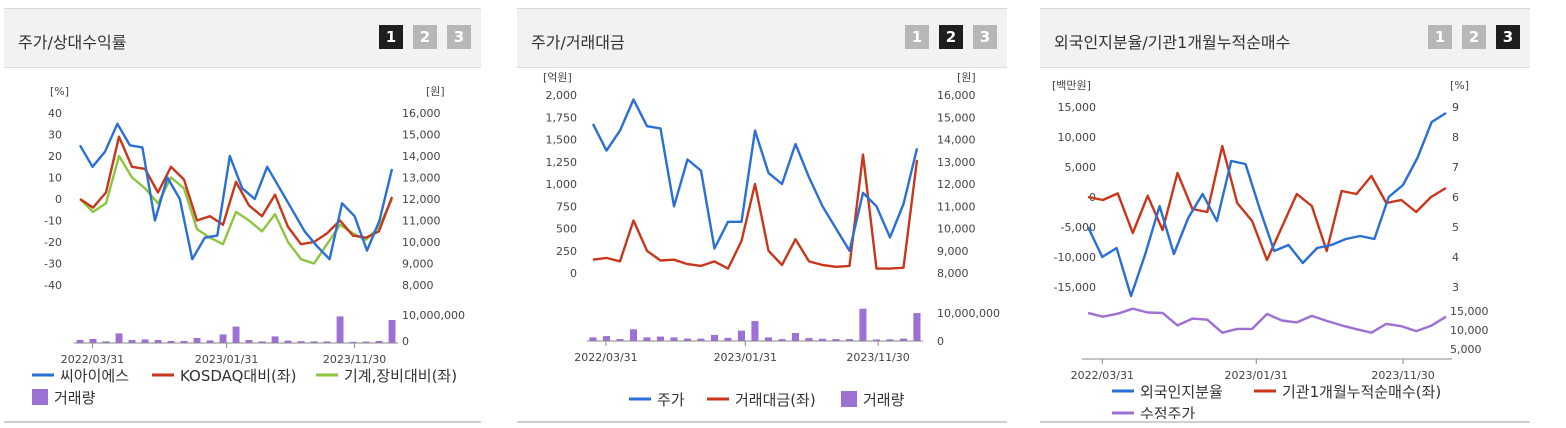 The width and height of the screenshot is (1566, 428). I want to click on left-tick-label: -10, so click(53, 221).